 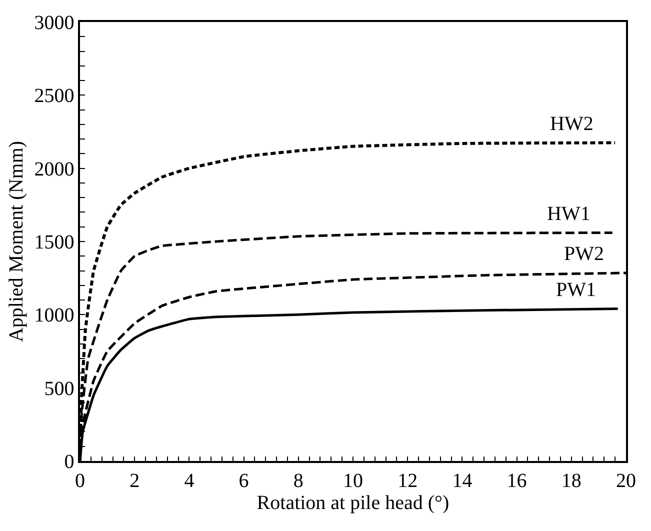 I want to click on x-tick-label: 16, so click(x=516, y=481).